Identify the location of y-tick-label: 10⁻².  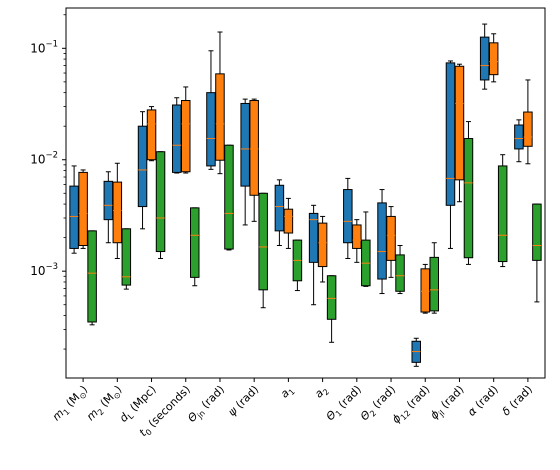
(44, 159).